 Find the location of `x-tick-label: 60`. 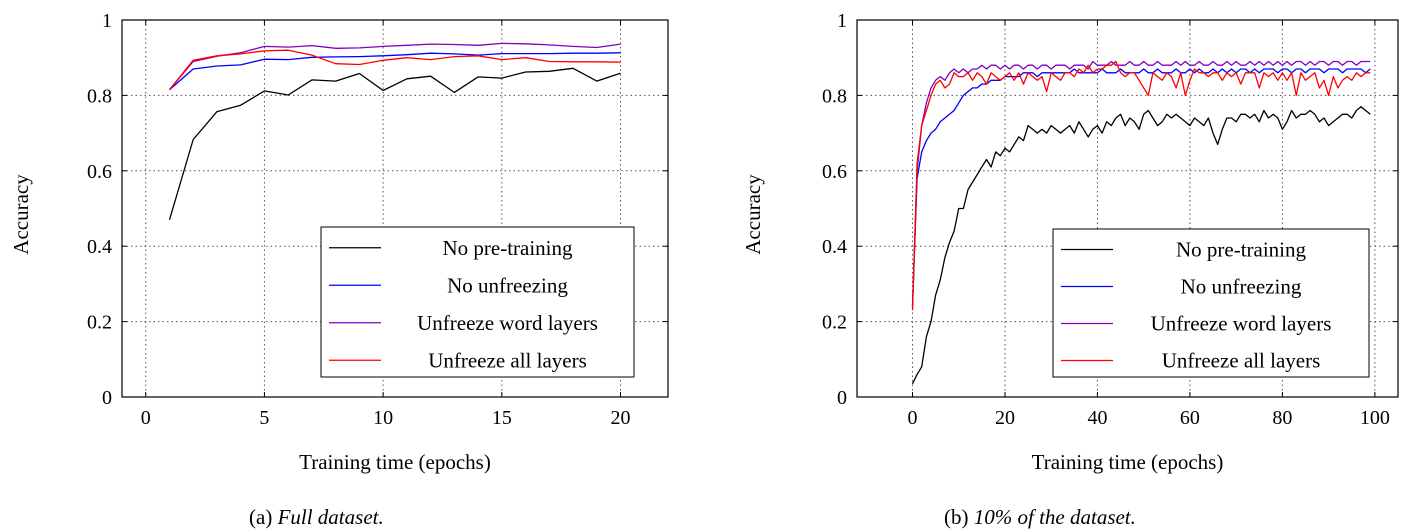

x-tick-label: 60 is located at coordinates (1190, 418).